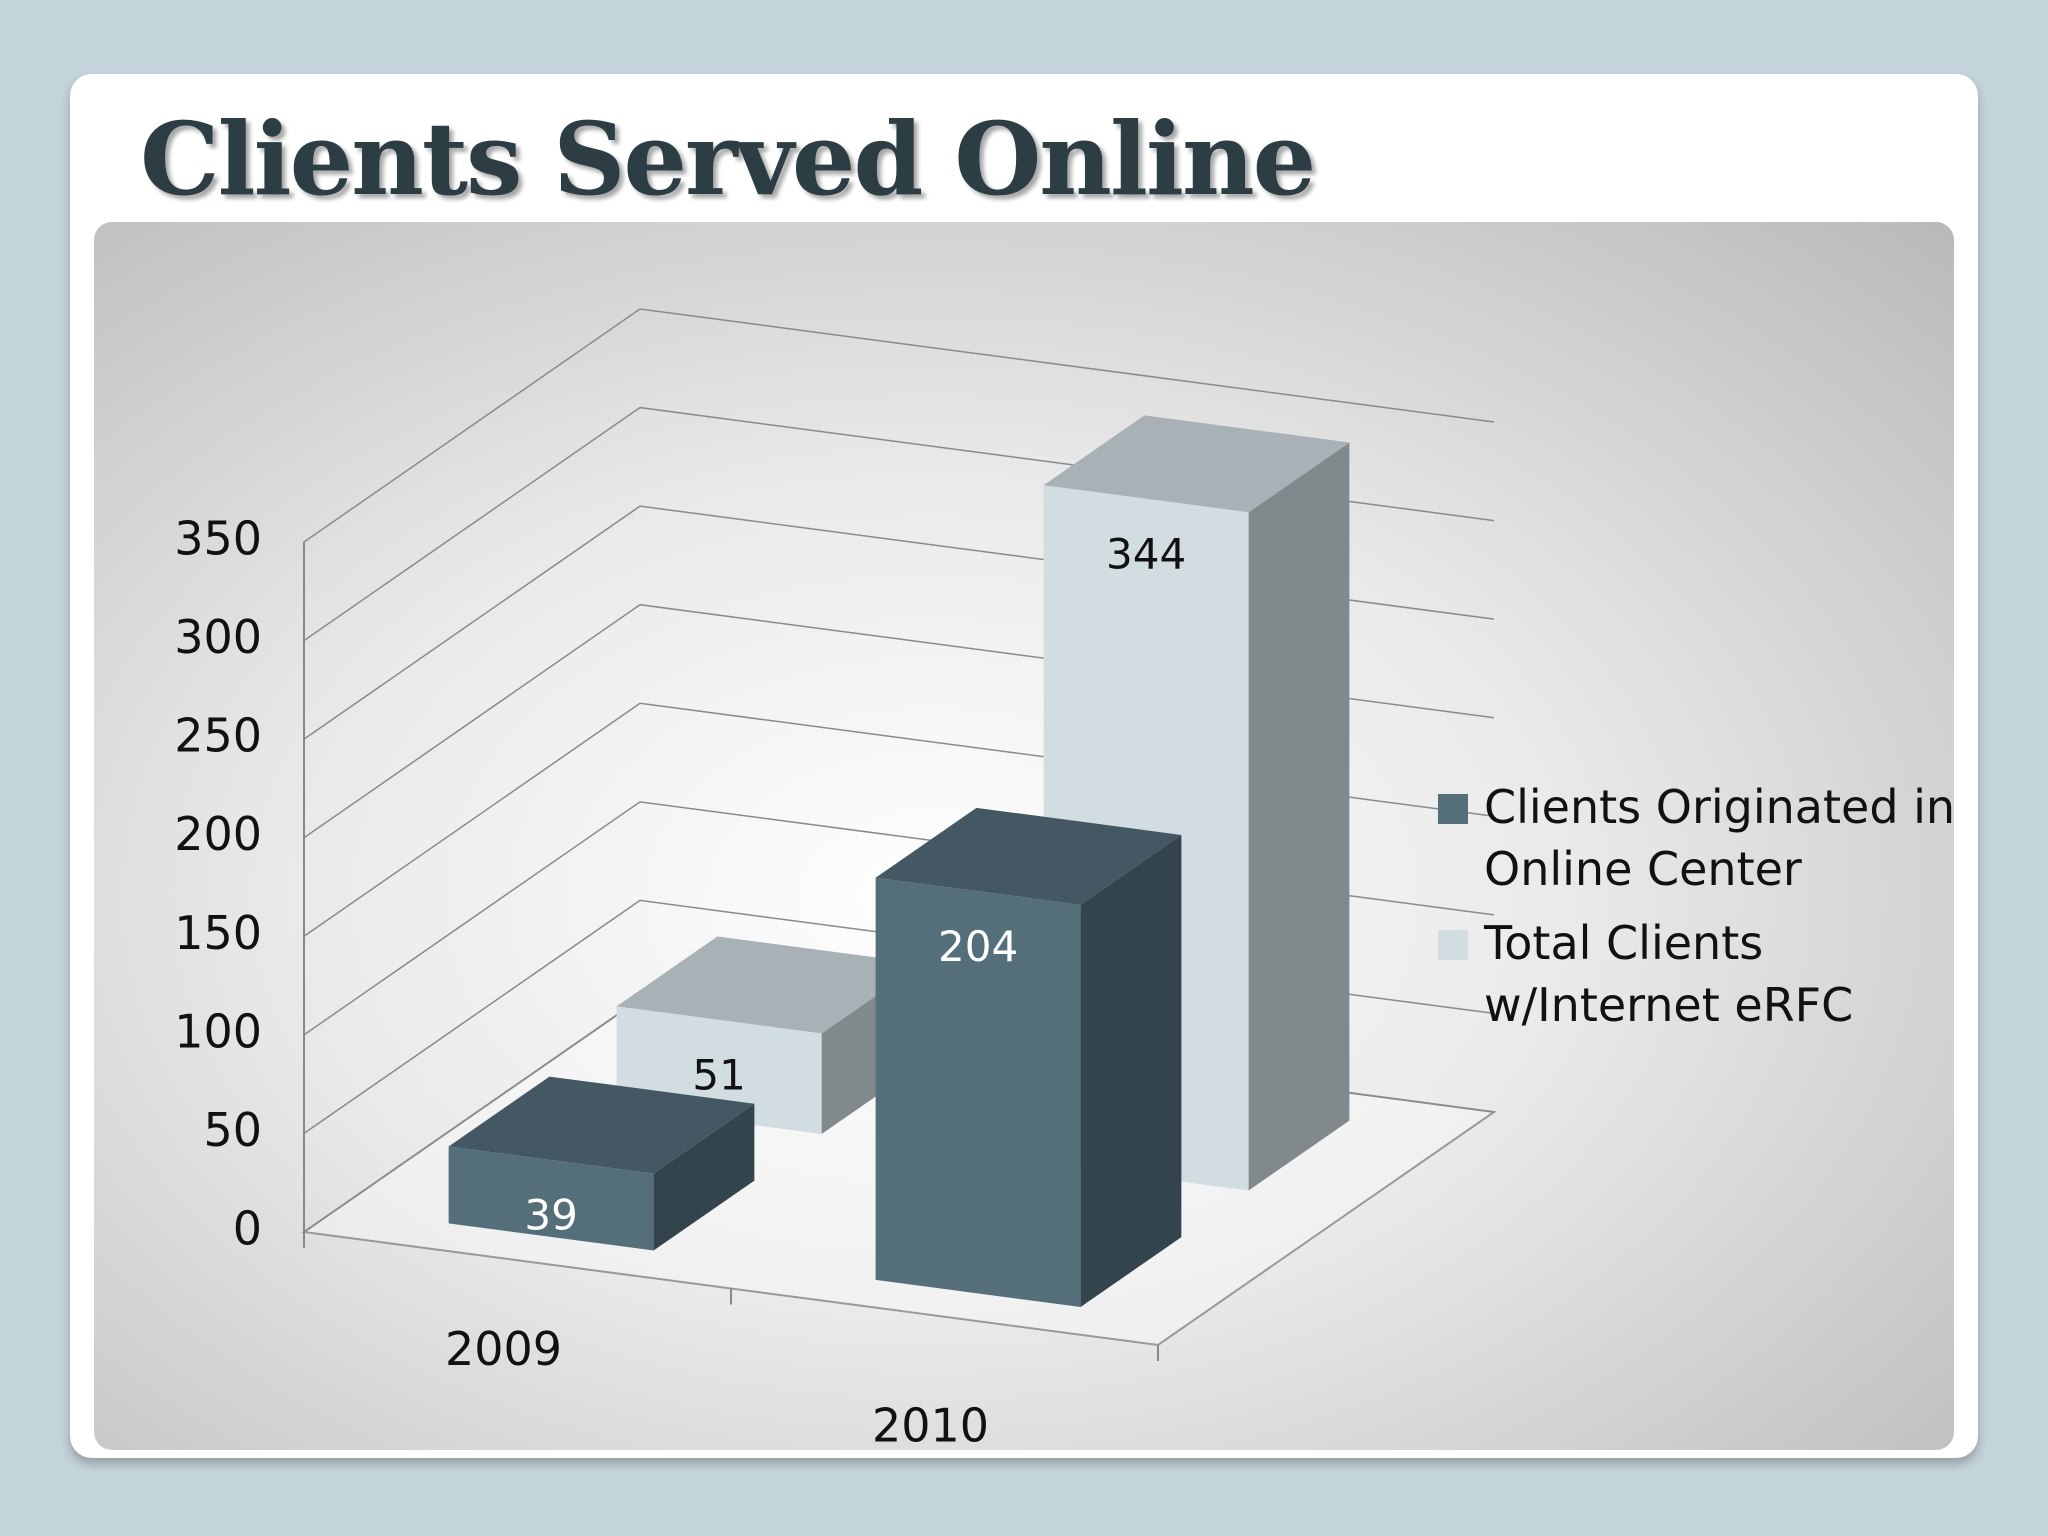  I want to click on y-tick-label: 200, so click(218, 834).